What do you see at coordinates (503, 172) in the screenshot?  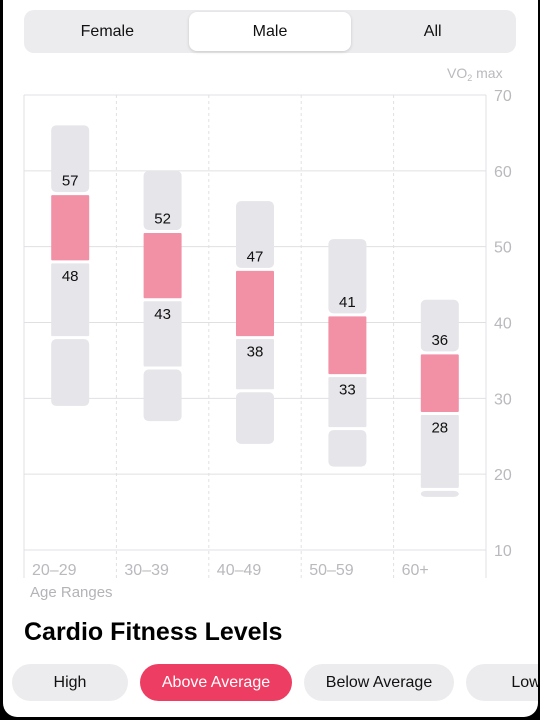 I see `y-tick-label: 60` at bounding box center [503, 172].